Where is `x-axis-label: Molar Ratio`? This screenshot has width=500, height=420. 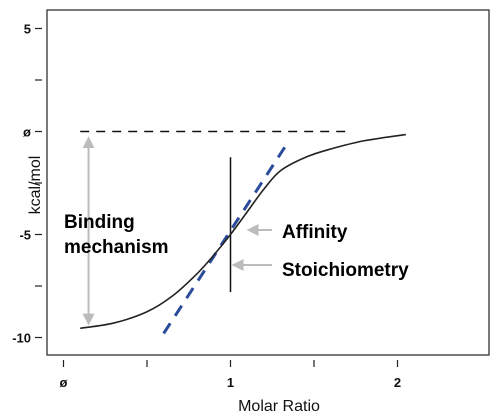
x-axis-label: Molar Ratio is located at coordinates (279, 406).